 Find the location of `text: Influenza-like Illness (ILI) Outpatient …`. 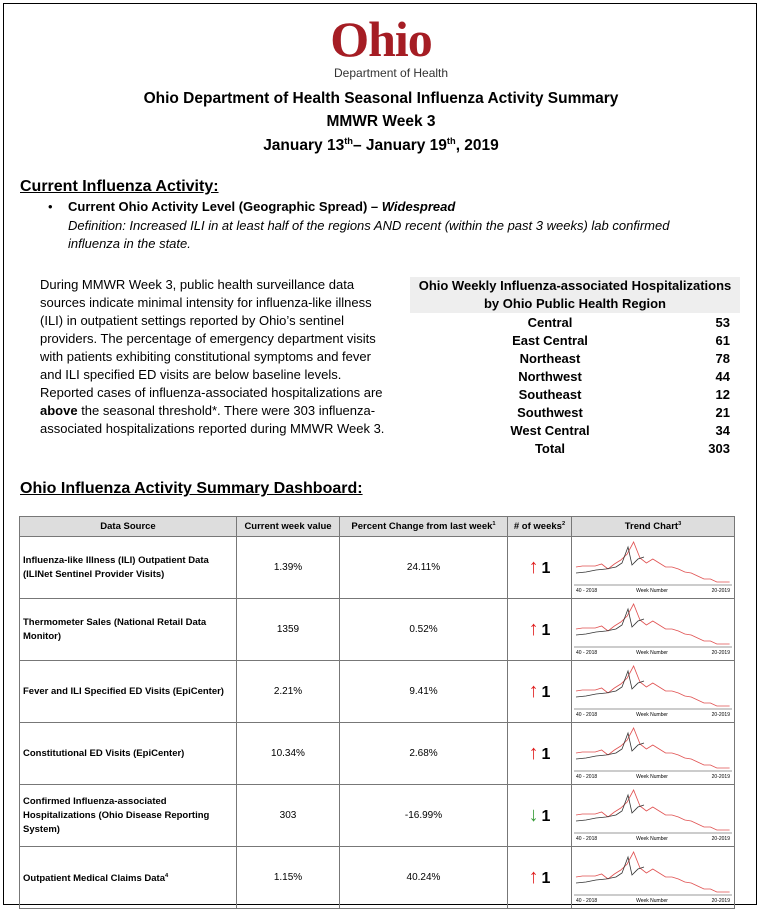

text: Influenza-like Illness (ILI) Outpatient … is located at coordinates (116, 567).